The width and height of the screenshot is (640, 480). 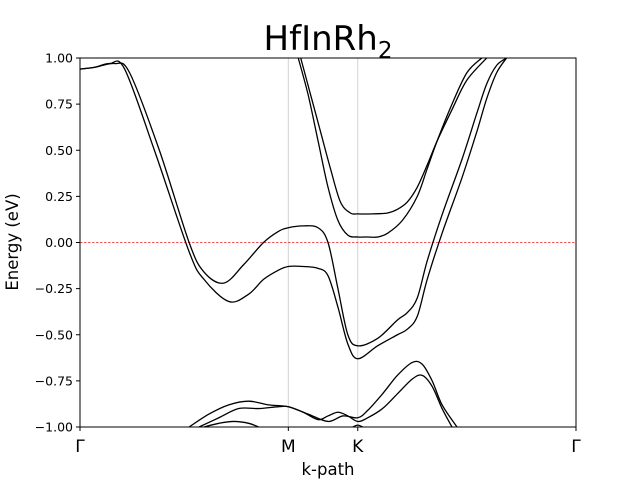 What do you see at coordinates (54, 427) in the screenshot?
I see `y-tick-label-0: −1.00` at bounding box center [54, 427].